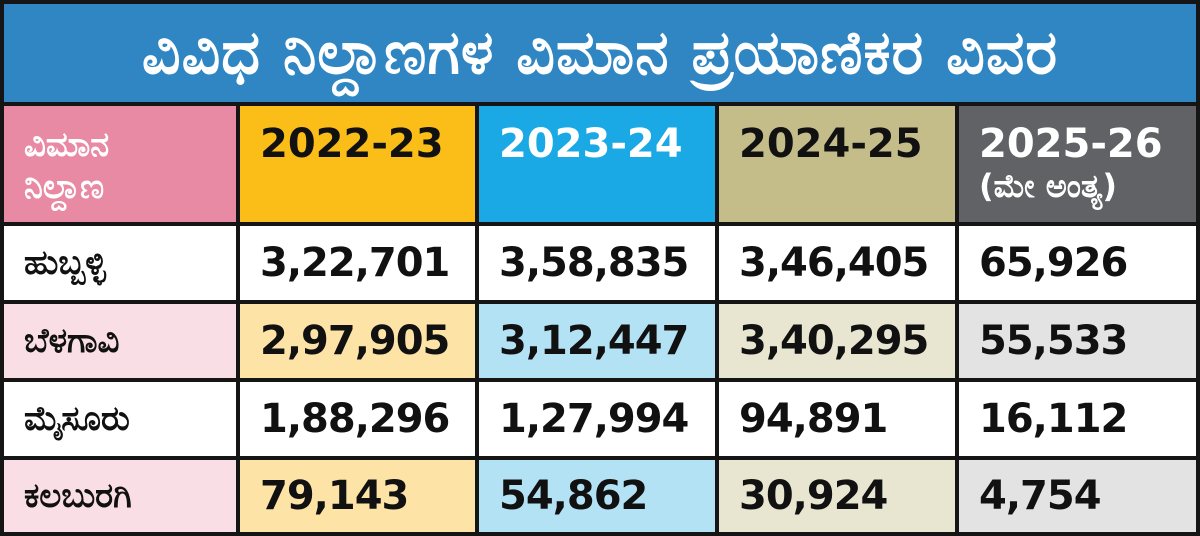 This screenshot has height=536, width=1200. What do you see at coordinates (1048, 186) in the screenshot?
I see `header-year-subtext: (ಮೇ ಅಂತ್ಯ)` at bounding box center [1048, 186].